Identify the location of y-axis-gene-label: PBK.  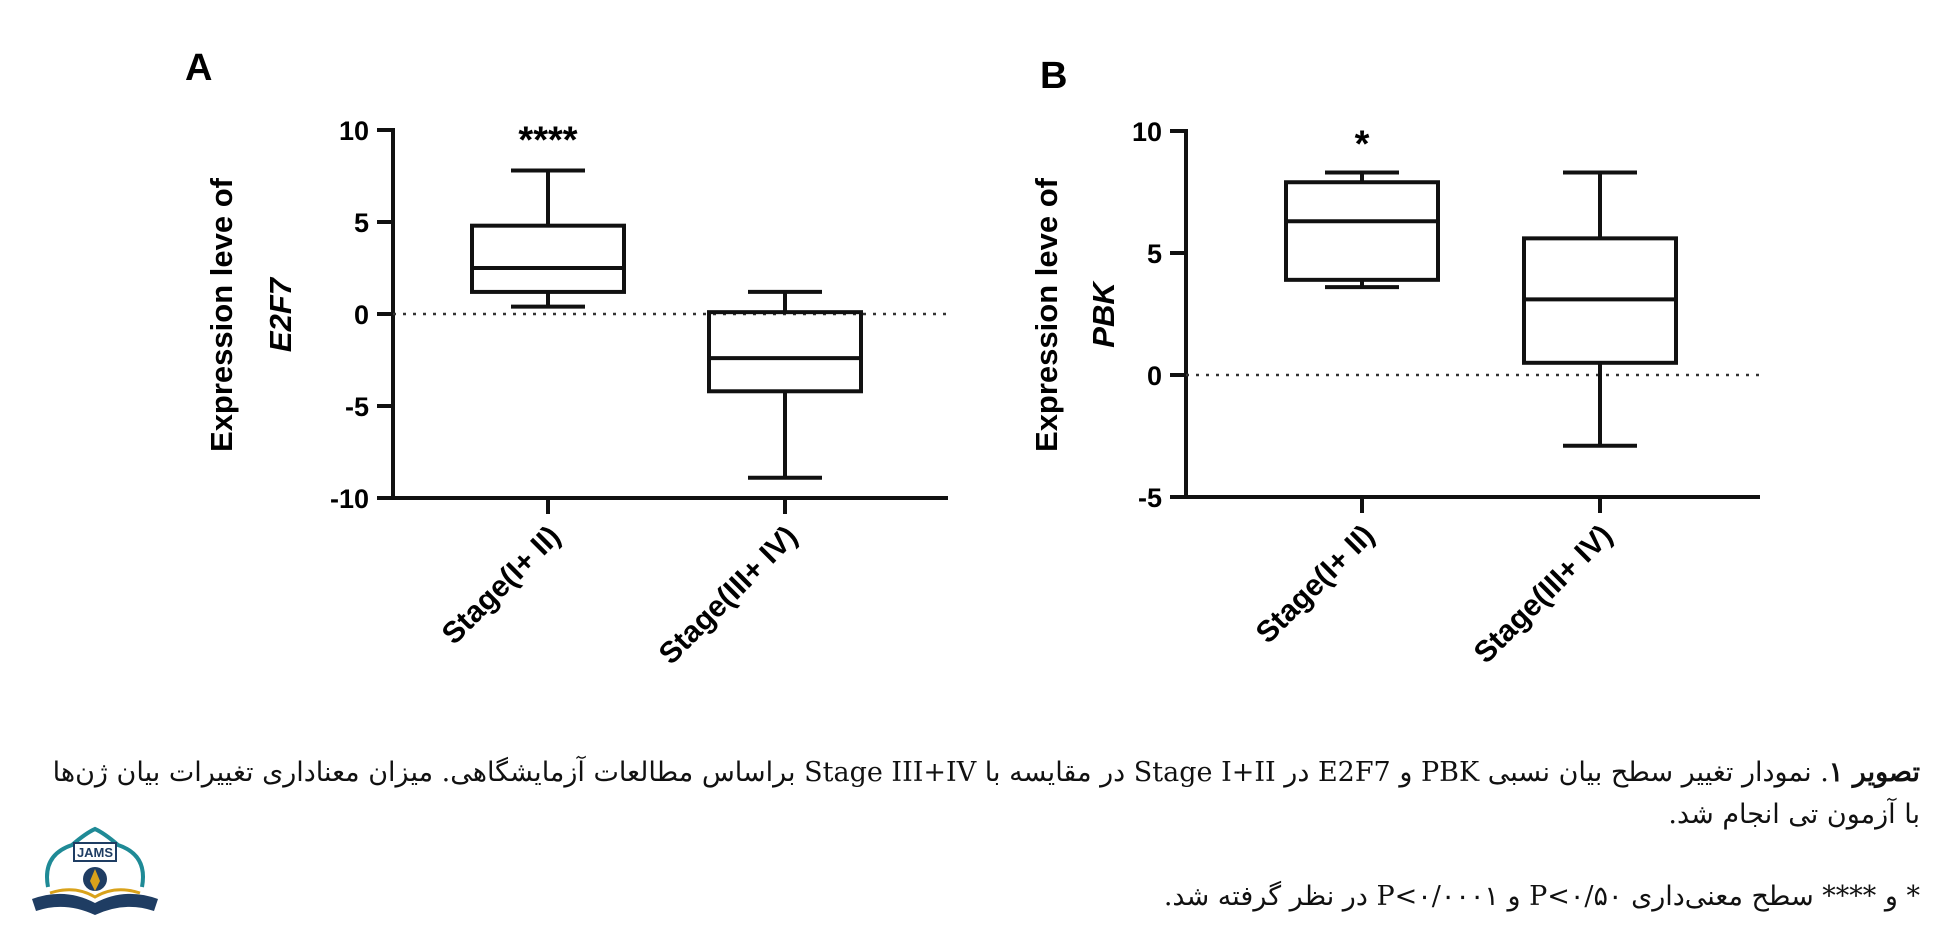
(1103, 314).